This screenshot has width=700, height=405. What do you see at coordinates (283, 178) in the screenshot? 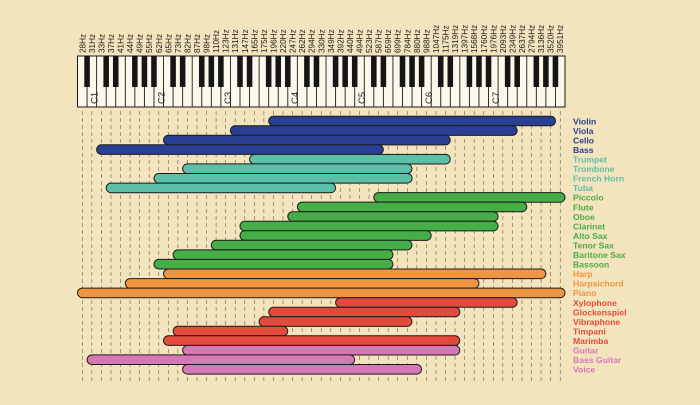
I see `range-bar-french-horn` at bounding box center [283, 178].